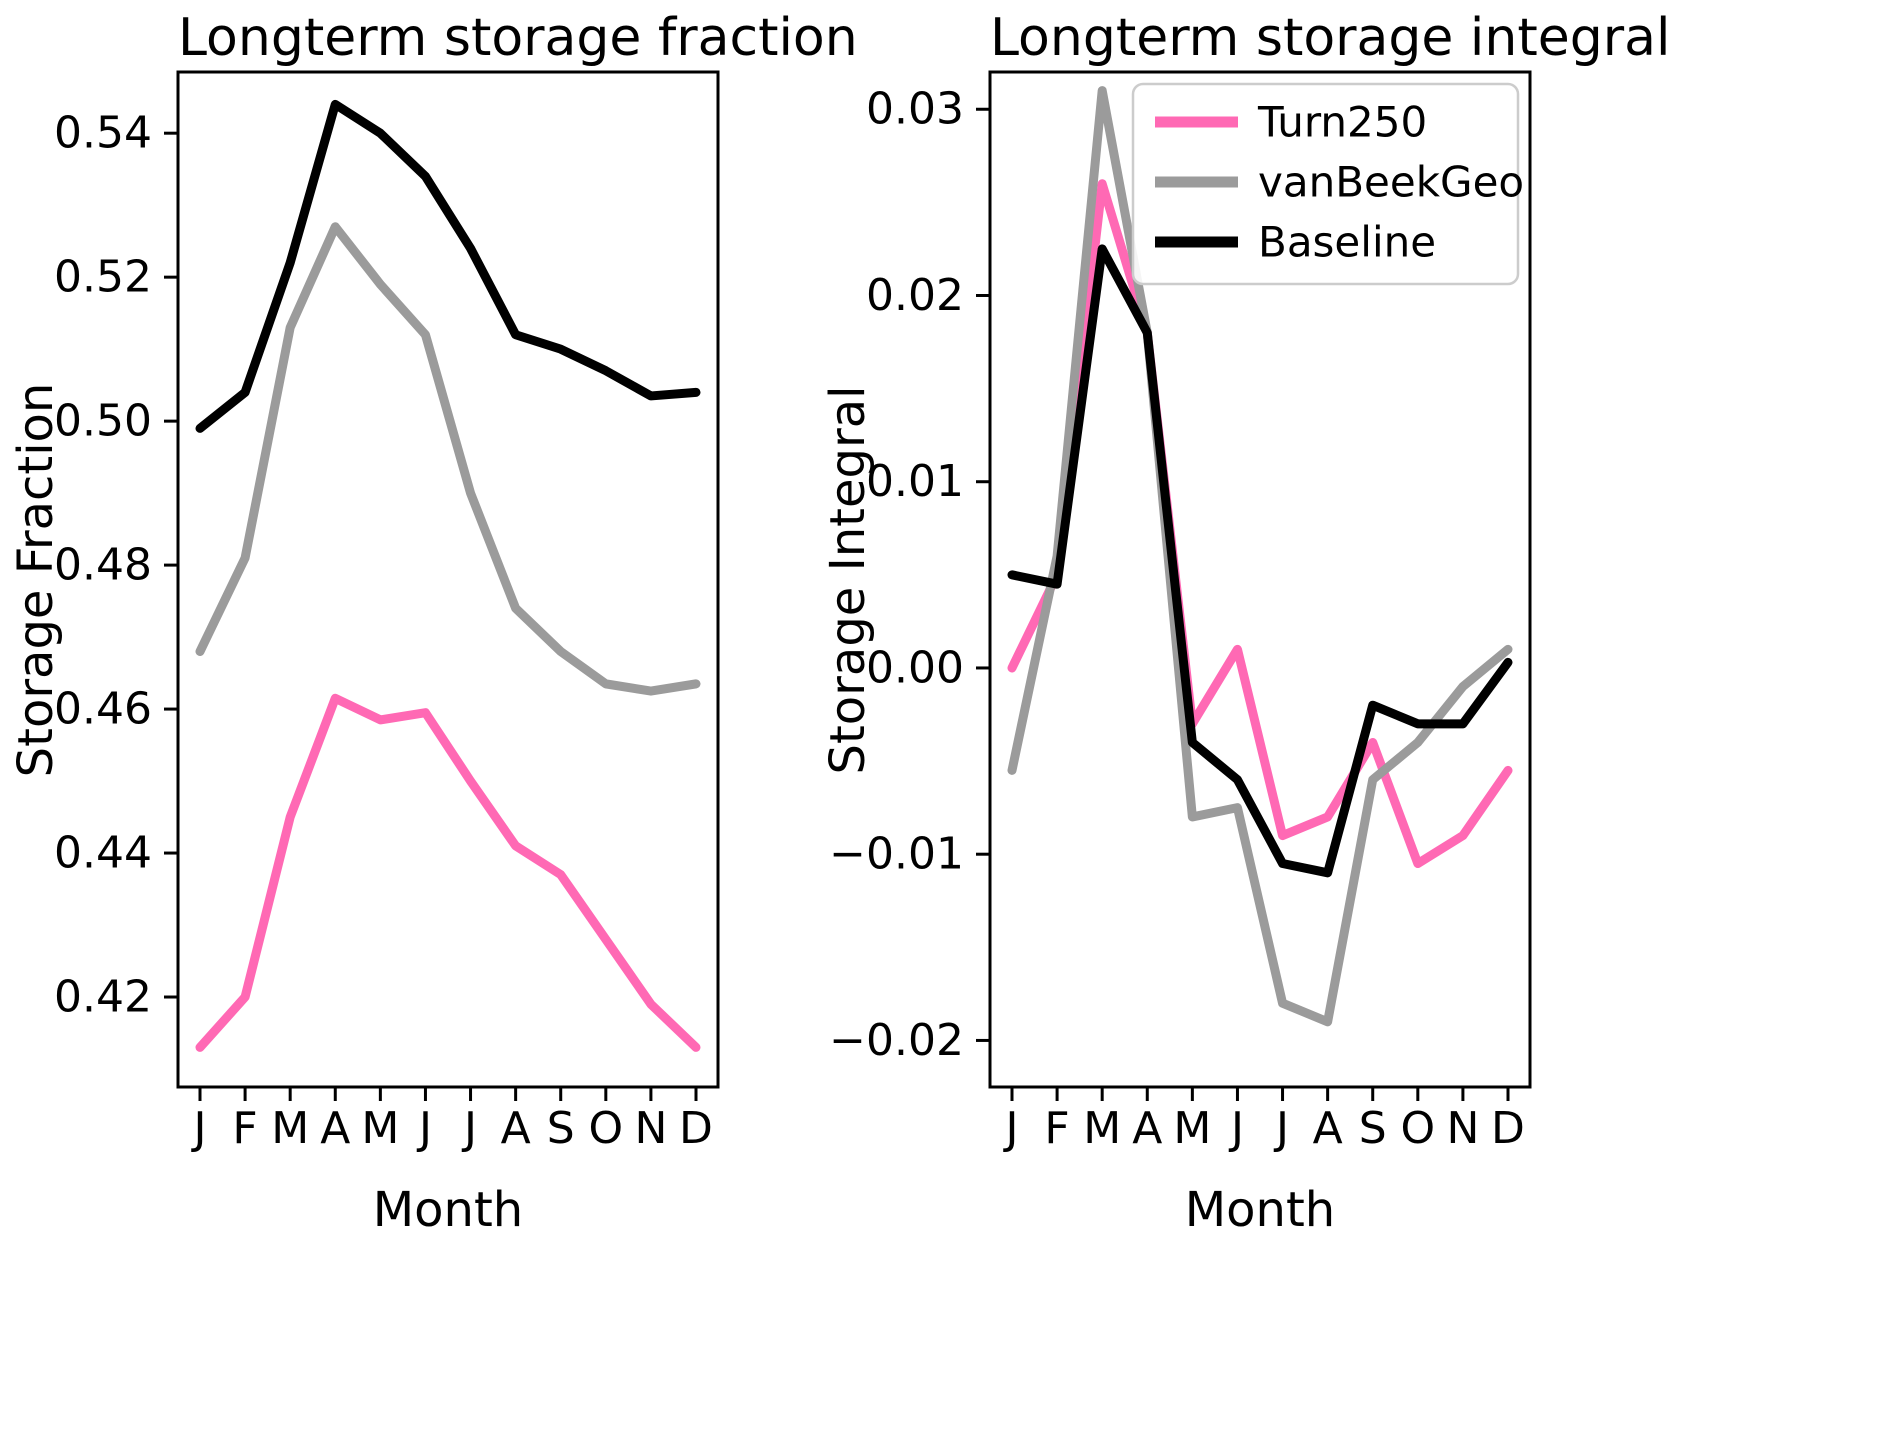  What do you see at coordinates (103, 133) in the screenshot?
I see `y-tick-label: 0.54` at bounding box center [103, 133].